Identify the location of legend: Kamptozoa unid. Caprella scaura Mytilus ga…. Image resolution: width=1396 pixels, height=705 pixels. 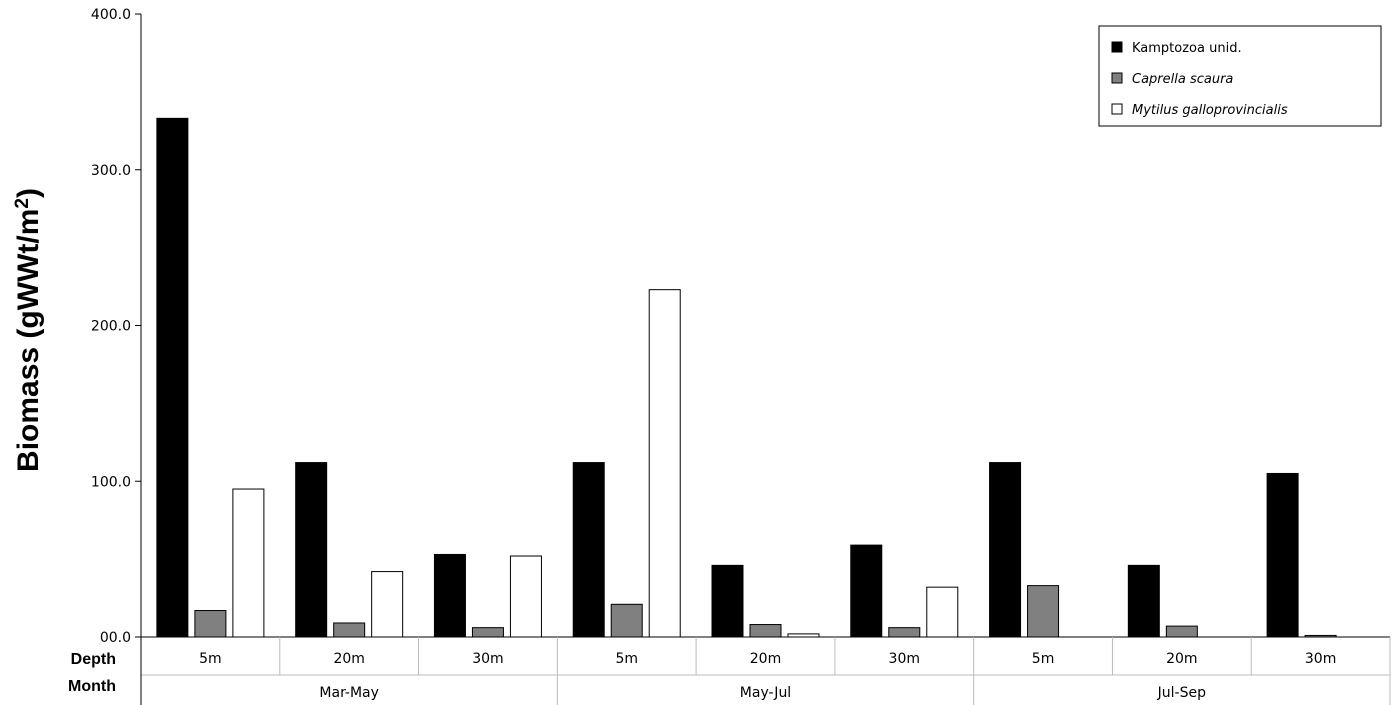
(1240, 76).